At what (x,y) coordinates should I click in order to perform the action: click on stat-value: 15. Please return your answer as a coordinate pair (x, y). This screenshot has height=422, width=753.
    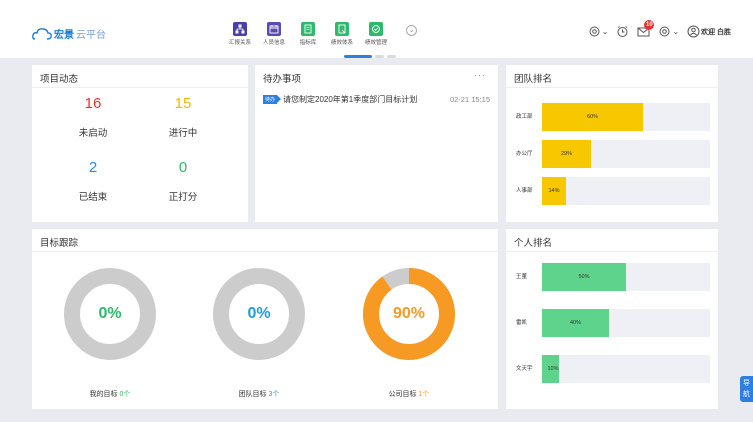
    Looking at the image, I should click on (183, 103).